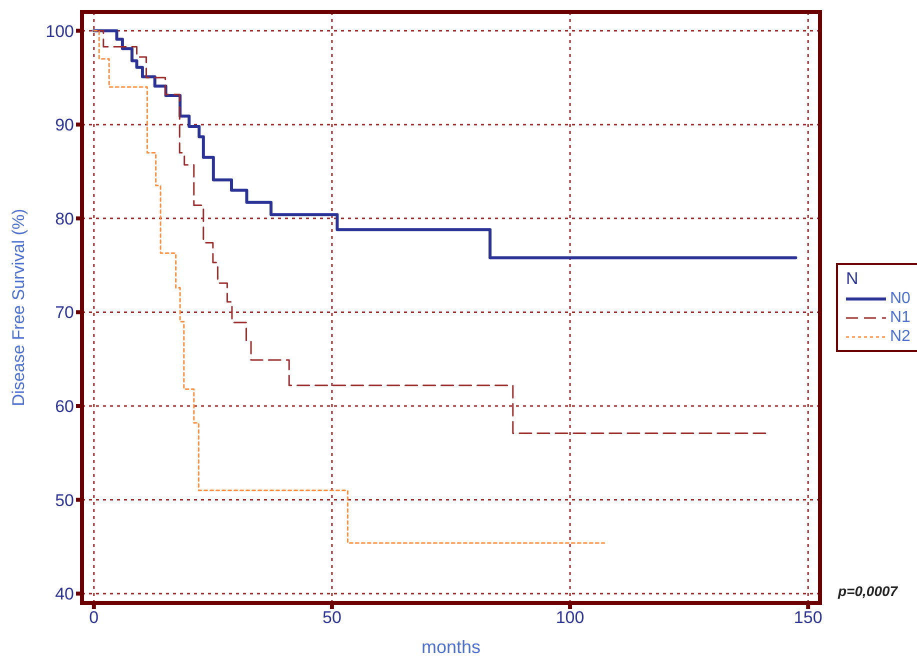  What do you see at coordinates (808, 618) in the screenshot?
I see `x-tick-label: 150` at bounding box center [808, 618].